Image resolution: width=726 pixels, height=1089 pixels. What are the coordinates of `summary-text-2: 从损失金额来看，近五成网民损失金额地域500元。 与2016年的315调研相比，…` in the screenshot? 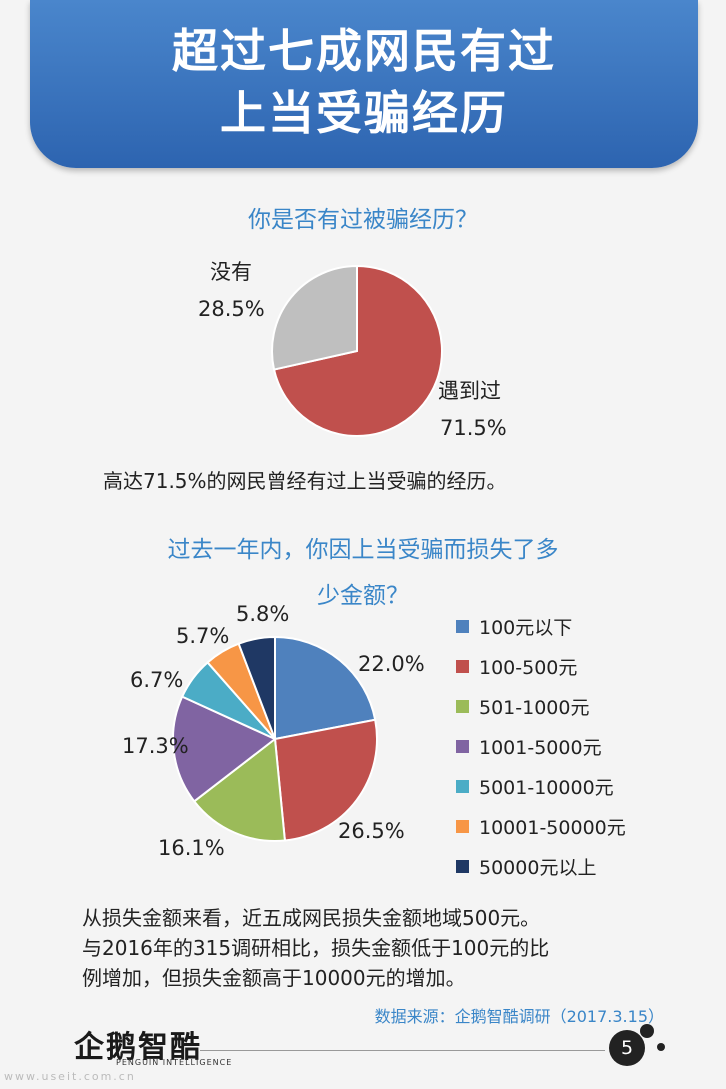 It's located at (316, 948).